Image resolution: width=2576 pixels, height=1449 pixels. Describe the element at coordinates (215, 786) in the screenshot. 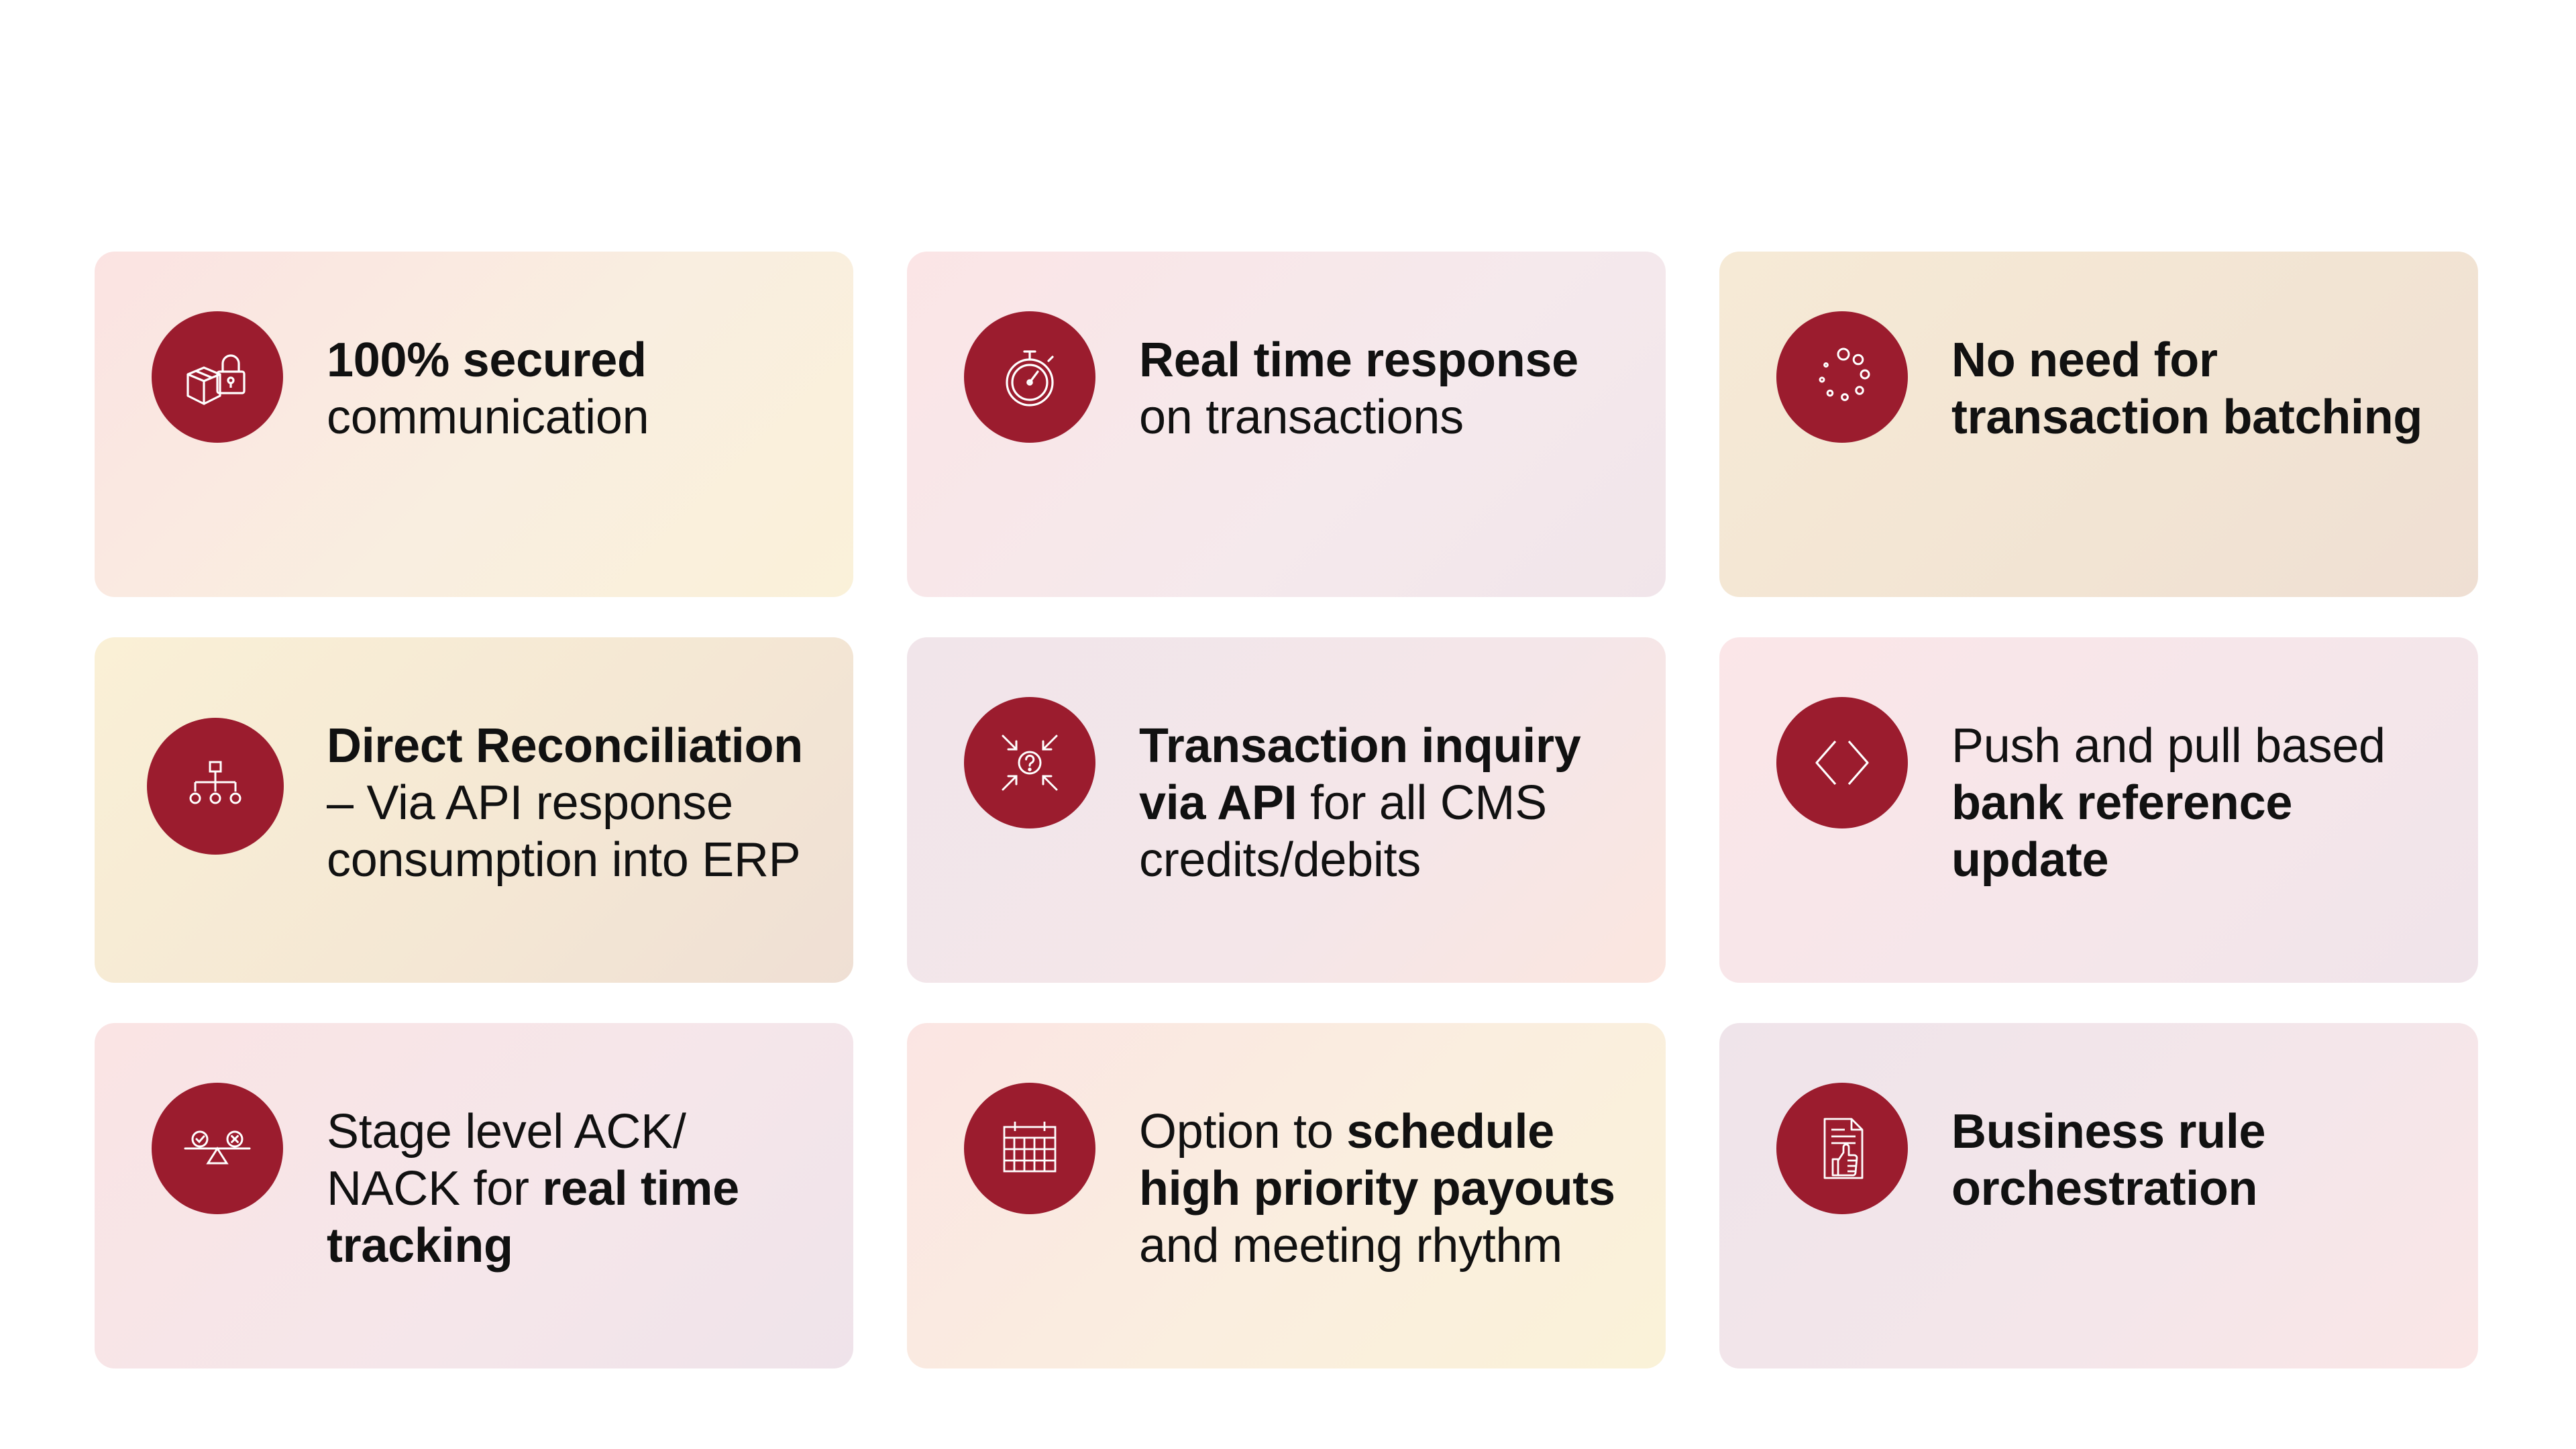

I see `hierarchy-icon` at that location.